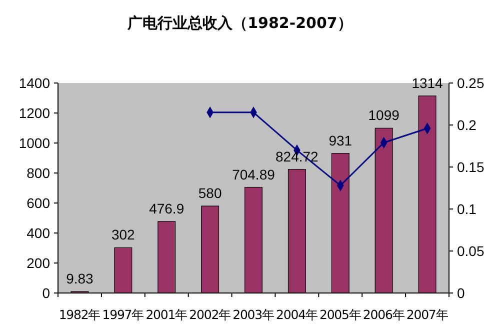 The width and height of the screenshot is (500, 332). I want to click on y-tick-label: 1200, so click(34, 112).